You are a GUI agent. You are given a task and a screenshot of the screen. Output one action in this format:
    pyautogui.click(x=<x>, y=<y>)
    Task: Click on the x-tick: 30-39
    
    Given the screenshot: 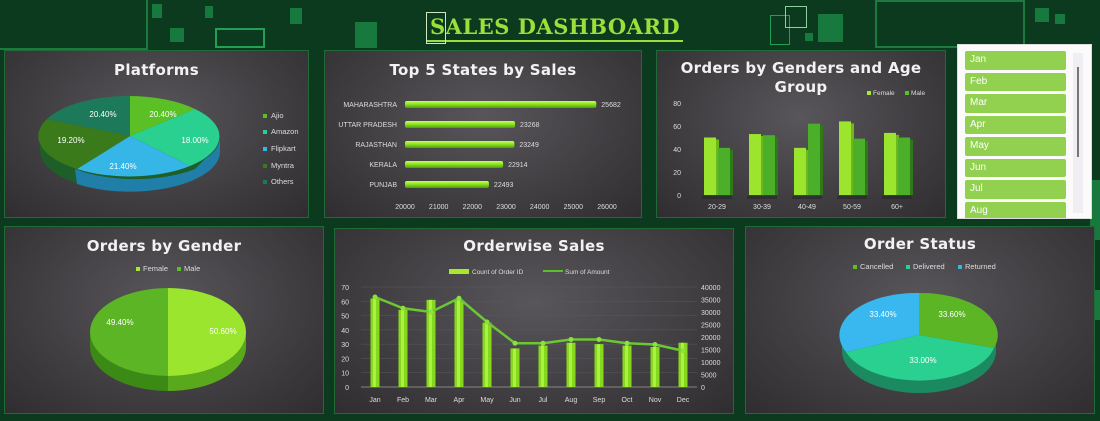 What is the action you would take?
    pyautogui.click(x=762, y=207)
    